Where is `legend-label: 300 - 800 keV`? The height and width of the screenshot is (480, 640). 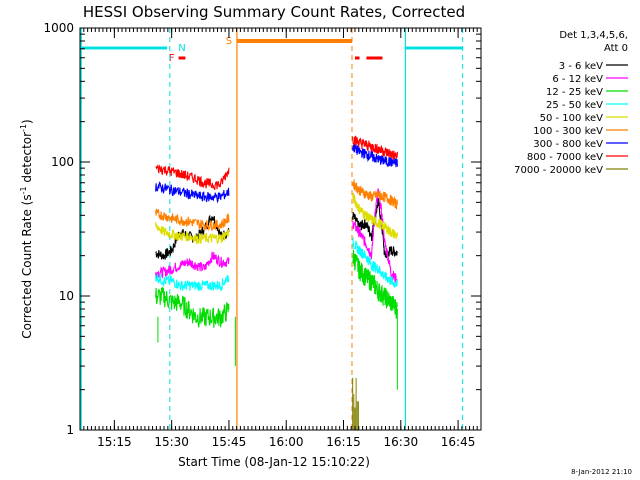
legend-label: 300 - 800 keV is located at coordinates (568, 144).